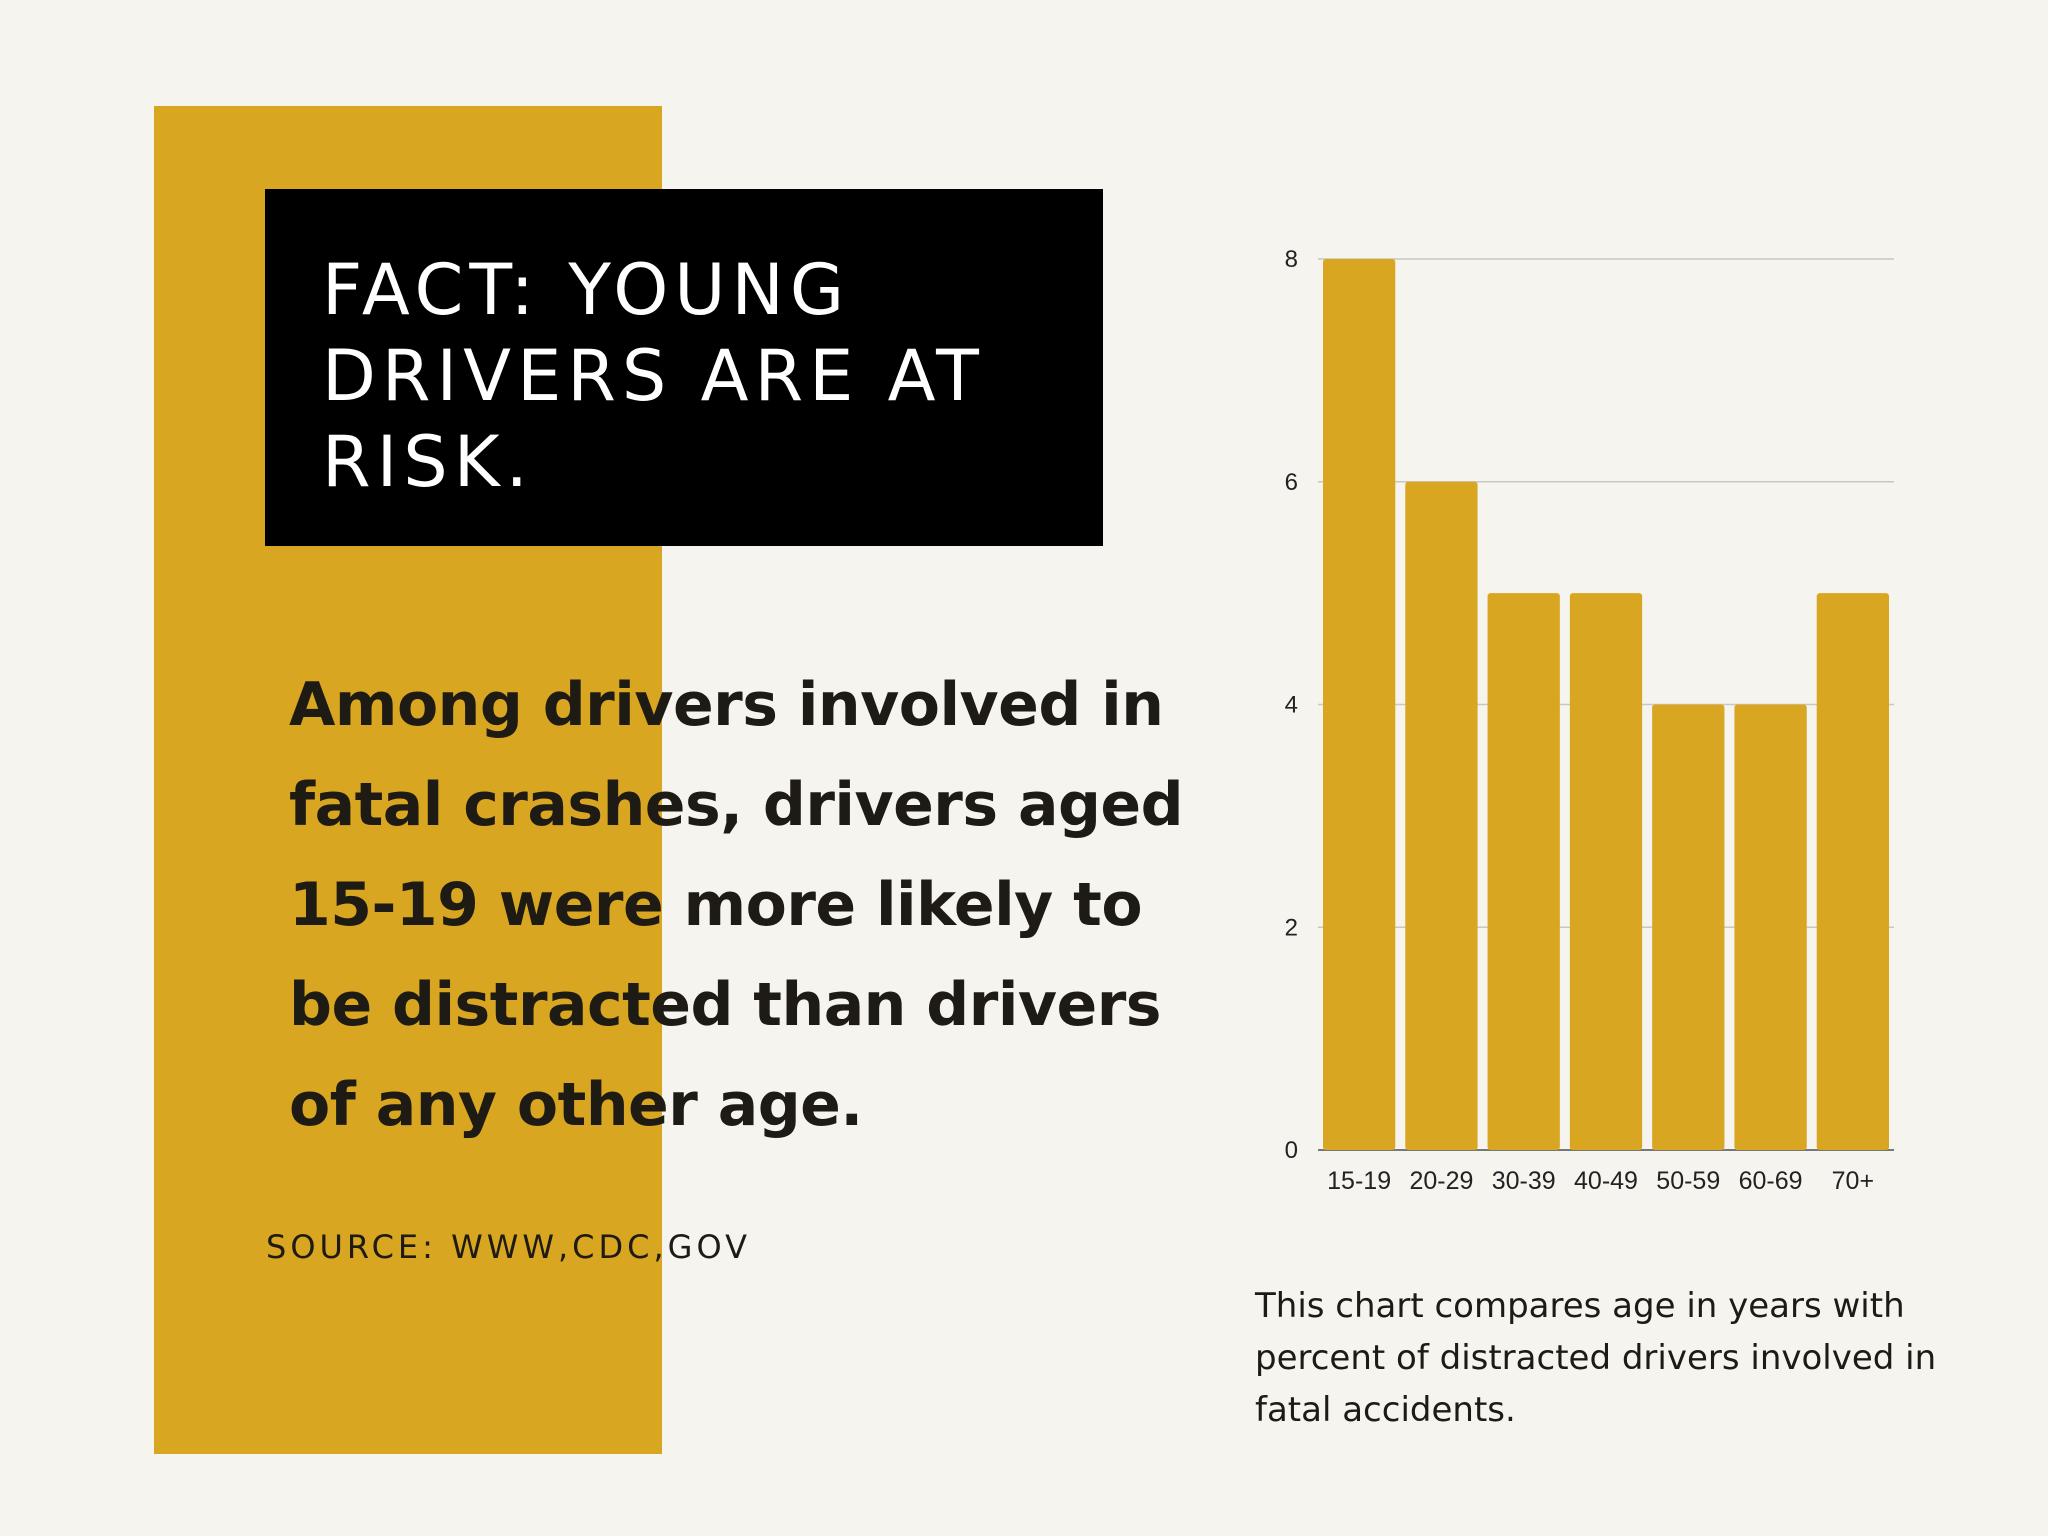  Describe the element at coordinates (1524, 1181) in the screenshot. I see `x-tick-label: 30-39` at that location.